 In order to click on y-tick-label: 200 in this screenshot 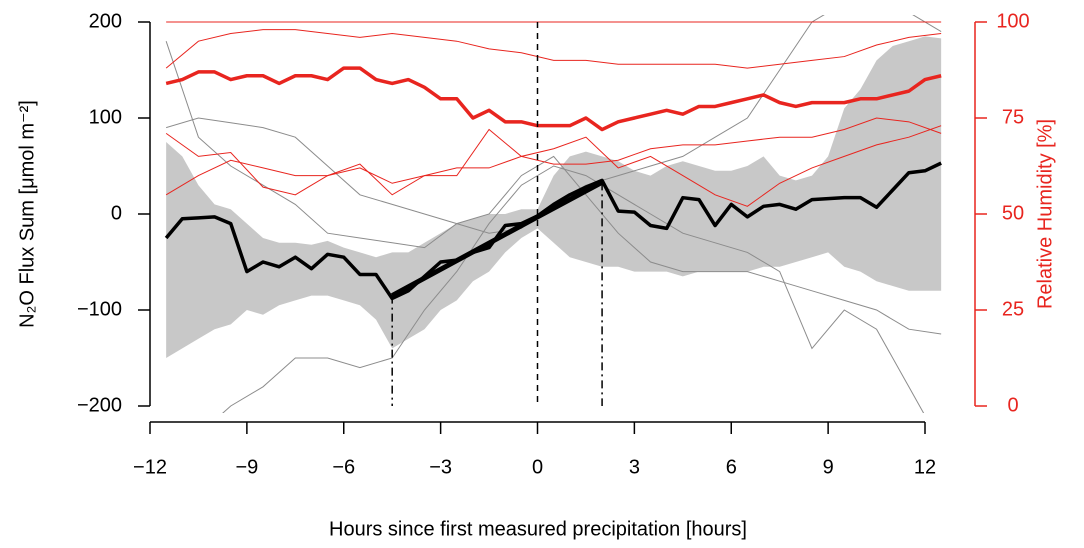, I will do `click(105, 21)`.